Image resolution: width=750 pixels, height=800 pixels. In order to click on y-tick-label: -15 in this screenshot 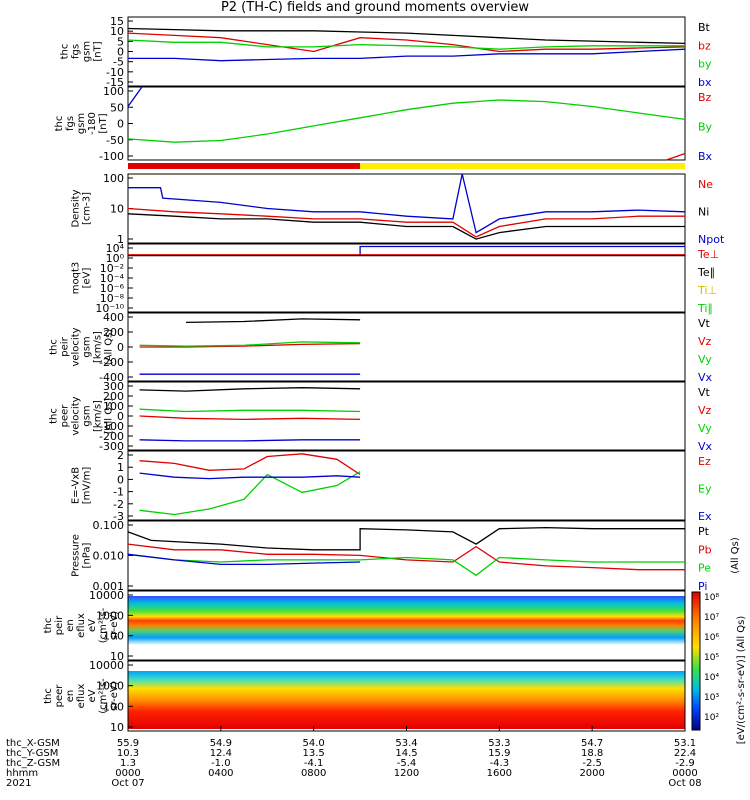, I will do `click(115, 82)`.